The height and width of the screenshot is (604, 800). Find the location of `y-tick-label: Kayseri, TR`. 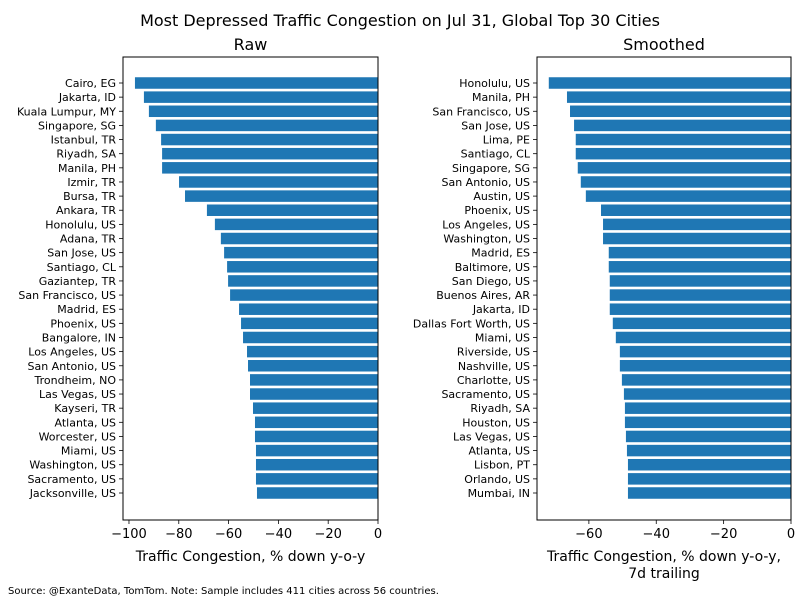

y-tick-label: Kayseri, TR is located at coordinates (85, 408).